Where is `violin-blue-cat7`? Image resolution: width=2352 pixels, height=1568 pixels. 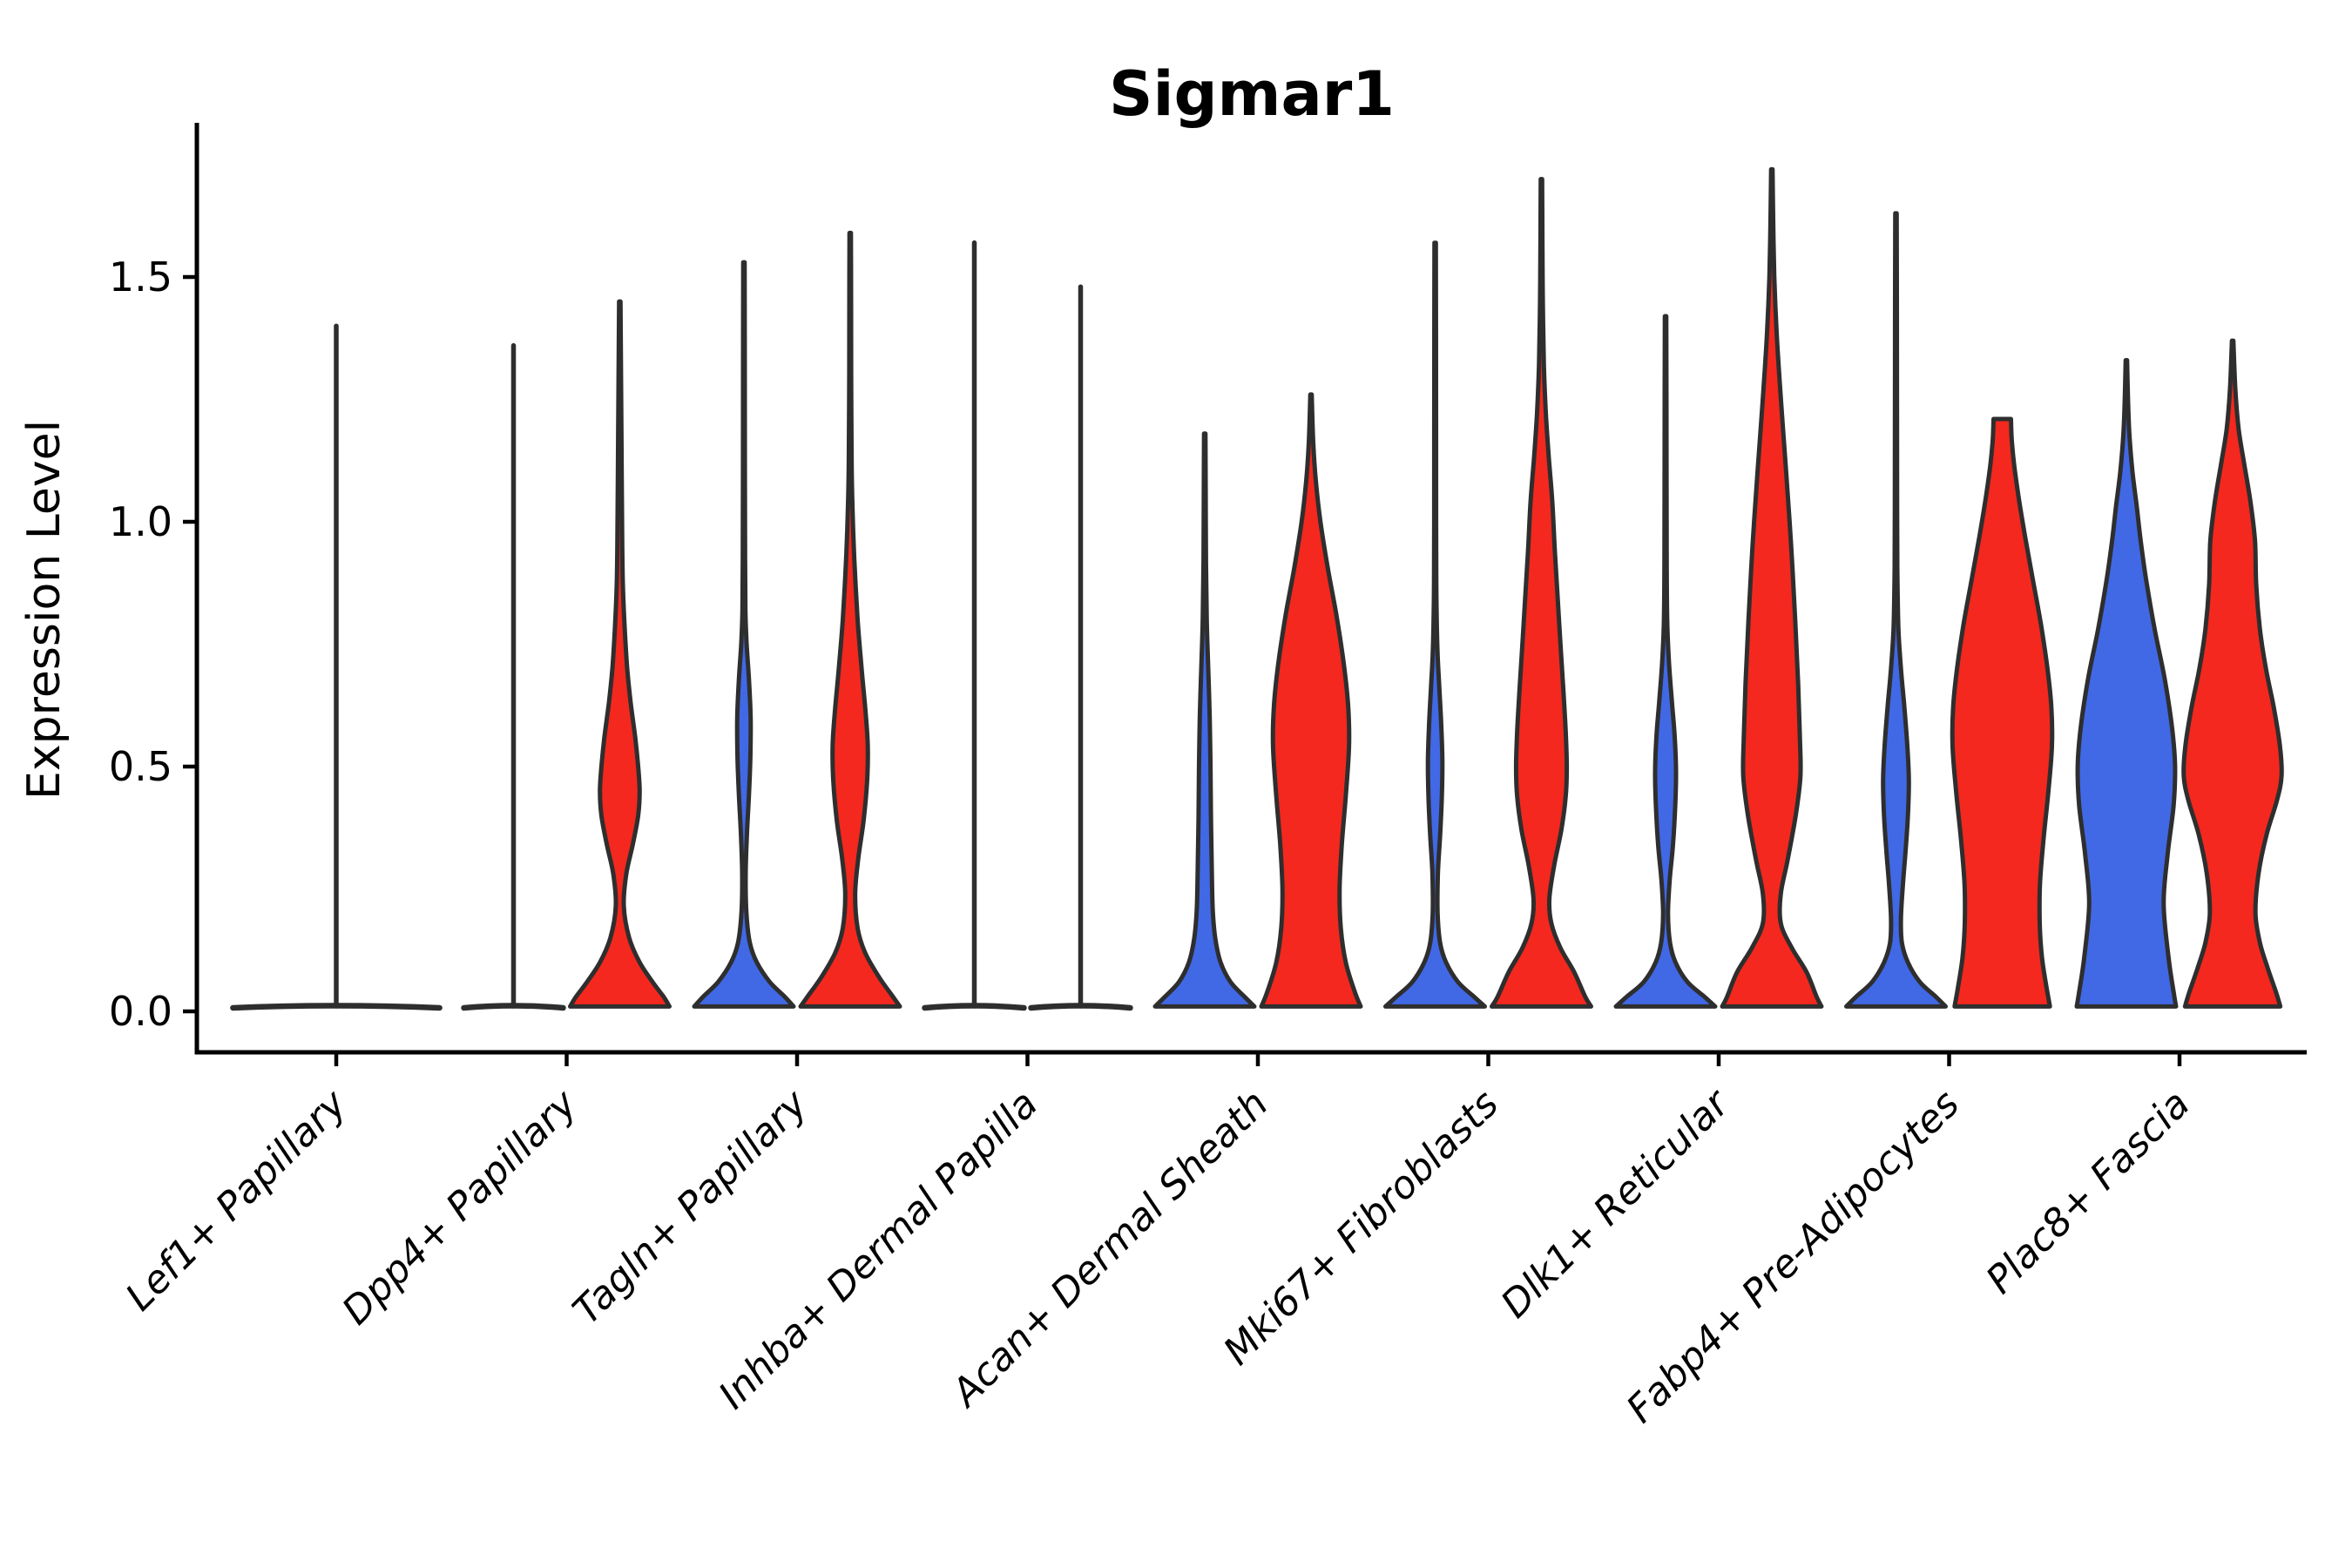
violin-blue-cat7 is located at coordinates (1665, 662).